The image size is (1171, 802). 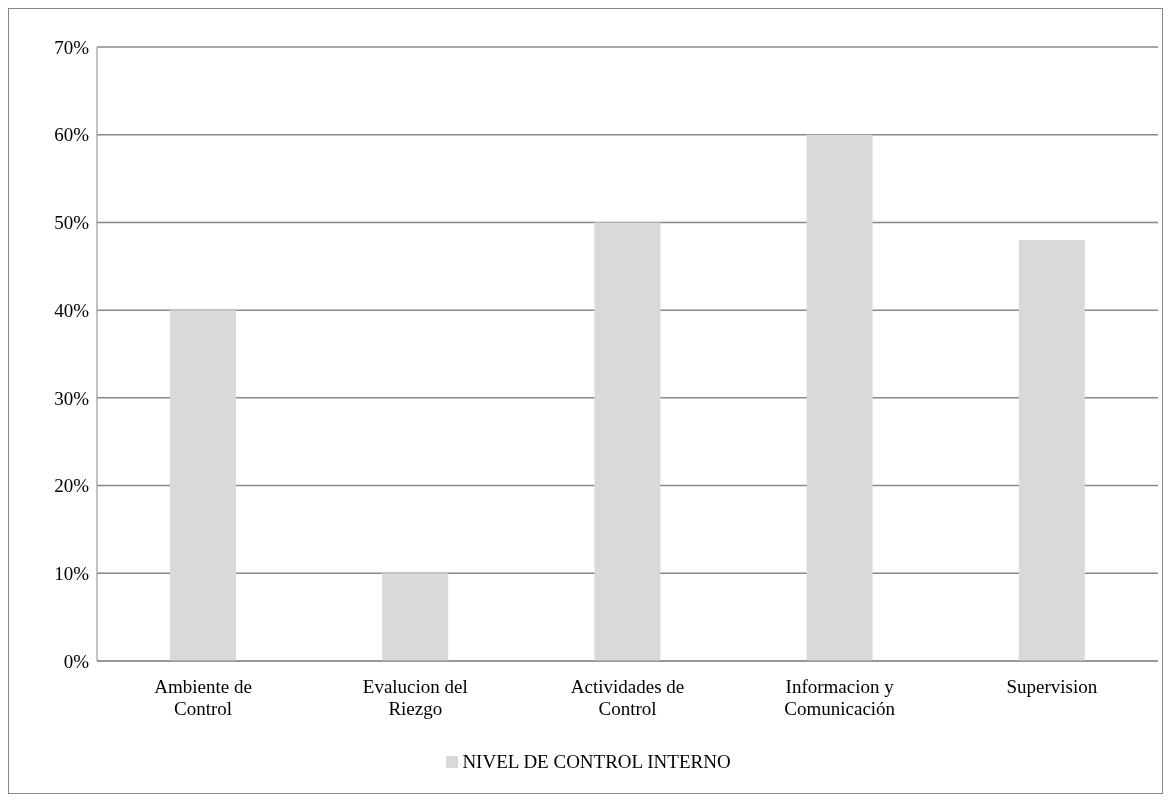 What do you see at coordinates (840, 697) in the screenshot?
I see `x-tick-label: Informacion y Comunicación` at bounding box center [840, 697].